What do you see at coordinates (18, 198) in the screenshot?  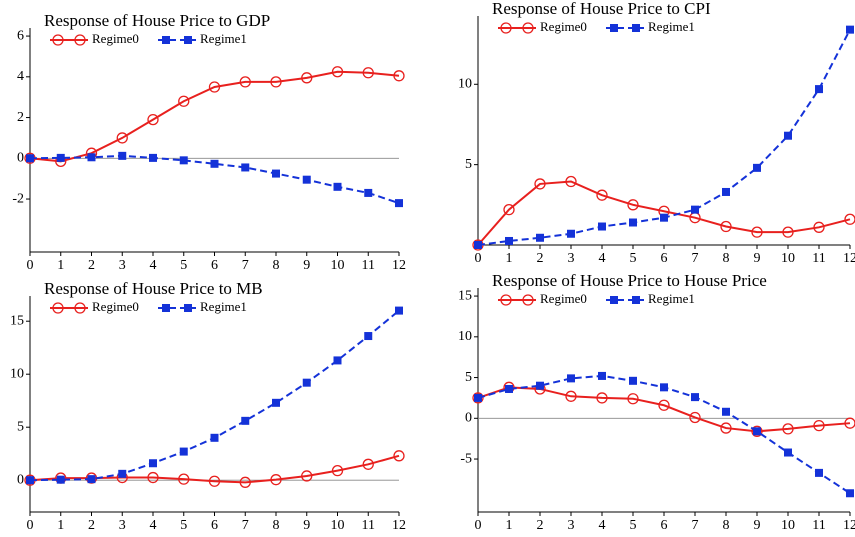 I see `y-tick-label: -2` at bounding box center [18, 198].